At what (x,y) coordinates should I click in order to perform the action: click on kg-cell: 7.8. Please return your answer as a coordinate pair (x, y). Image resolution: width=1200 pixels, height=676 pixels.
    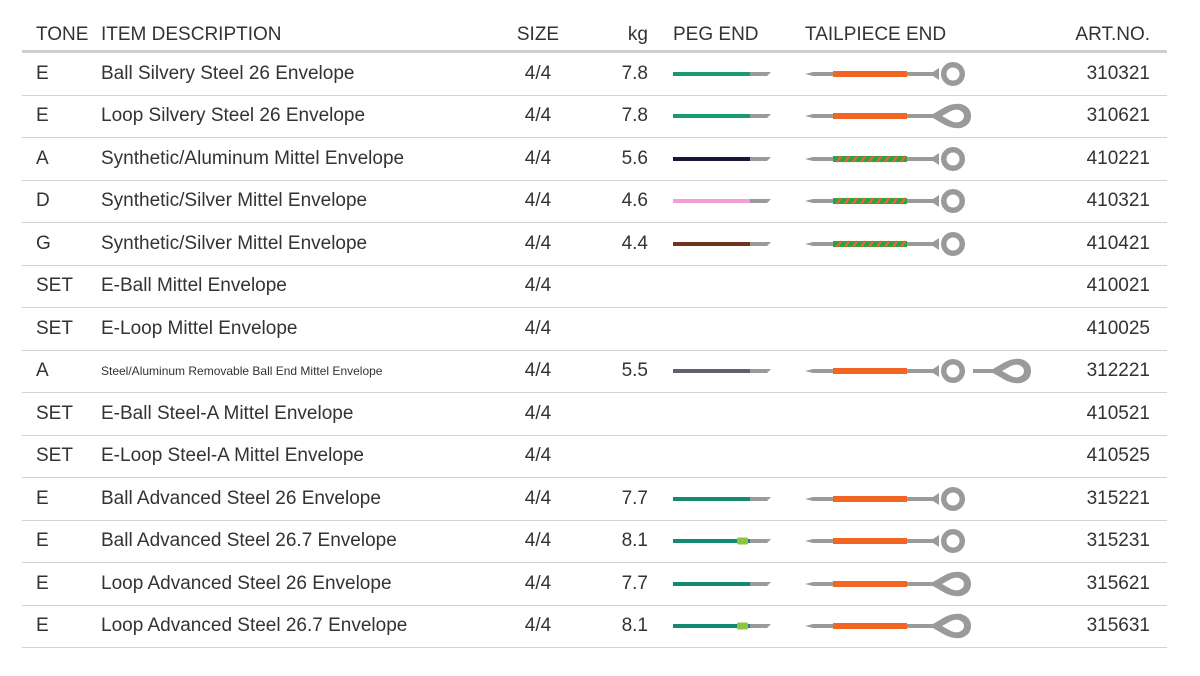
    Looking at the image, I should click on (634, 116).